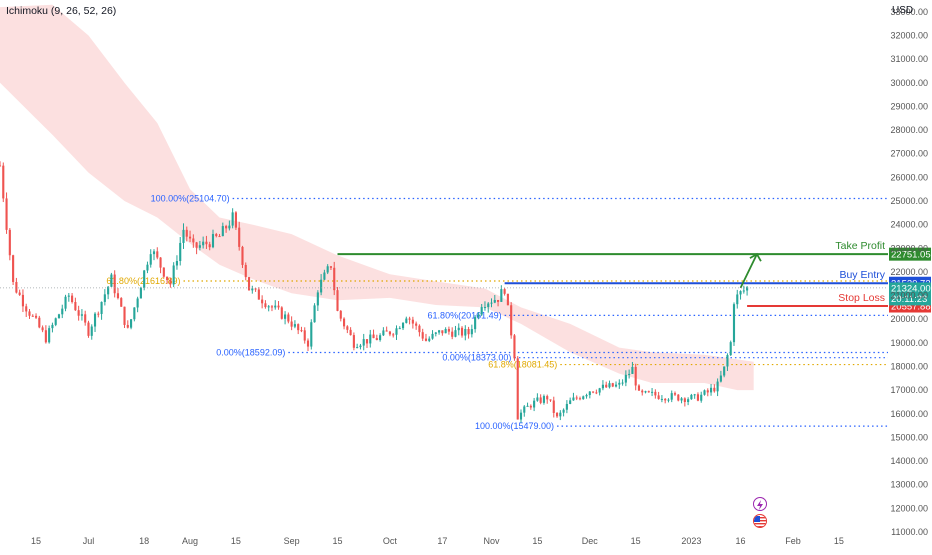  I want to click on x-tick-label: Nov, so click(492, 541).